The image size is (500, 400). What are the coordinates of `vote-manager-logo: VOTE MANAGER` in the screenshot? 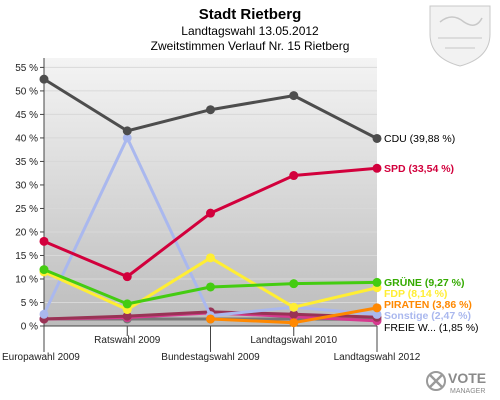 It's located at (456, 382).